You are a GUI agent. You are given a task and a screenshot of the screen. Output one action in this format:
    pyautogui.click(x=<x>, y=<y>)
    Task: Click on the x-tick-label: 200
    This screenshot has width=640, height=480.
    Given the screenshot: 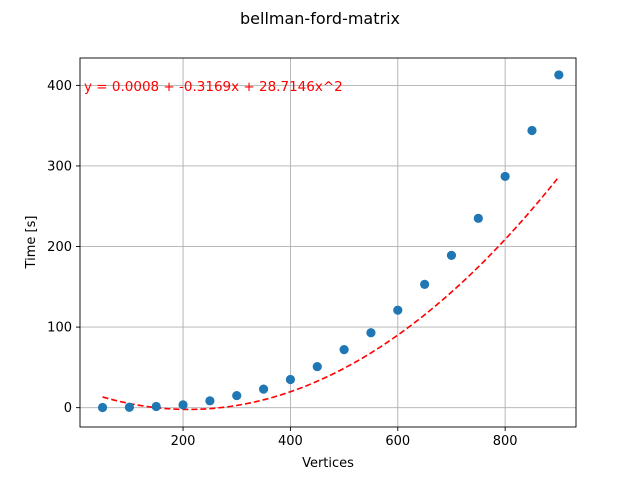 What is the action you would take?
    pyautogui.click(x=183, y=441)
    